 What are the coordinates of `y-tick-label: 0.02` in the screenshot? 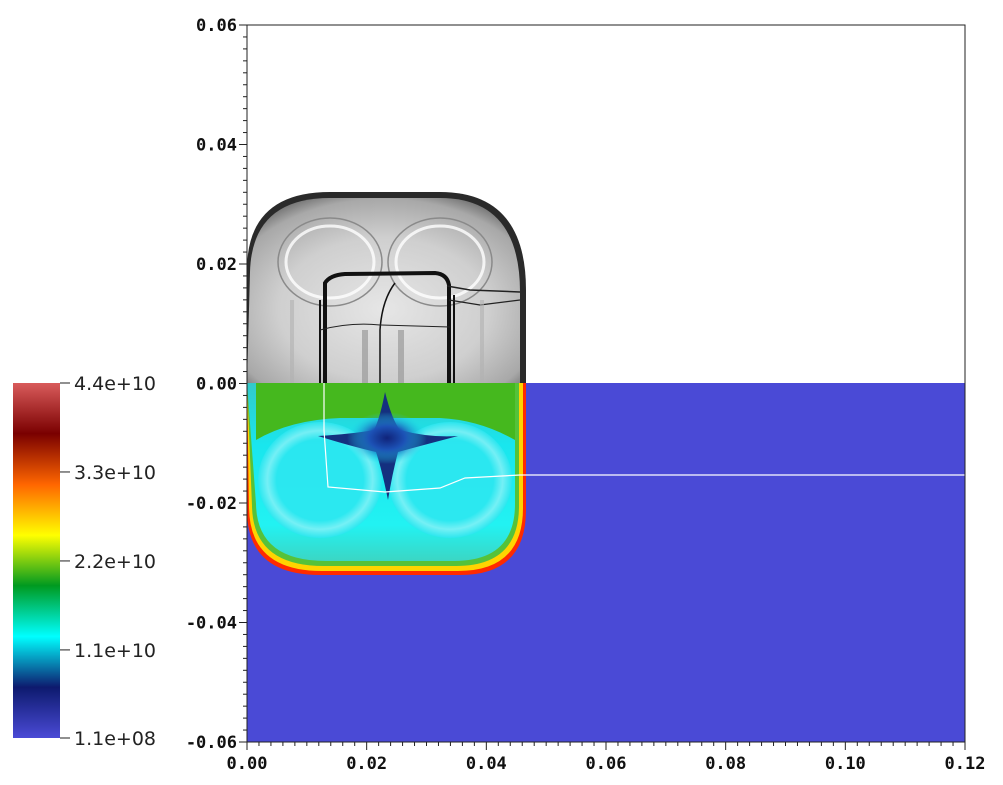 It's located at (216, 265).